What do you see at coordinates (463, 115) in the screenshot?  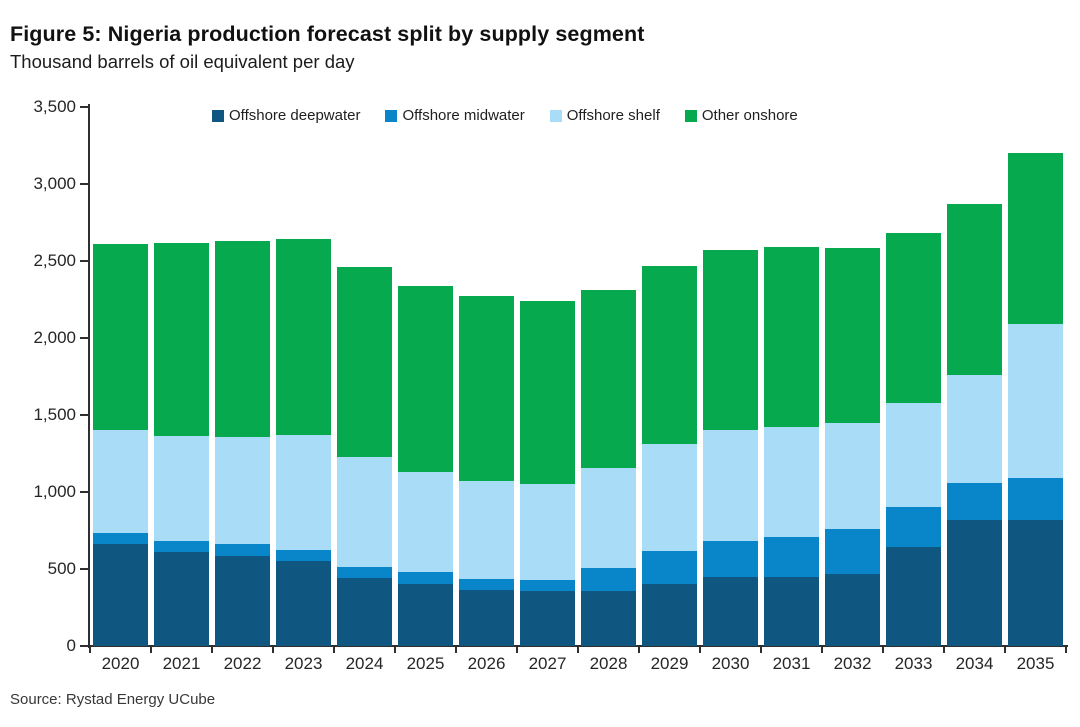 I see `legend-label-offshore-midwater: Offshore midwater` at bounding box center [463, 115].